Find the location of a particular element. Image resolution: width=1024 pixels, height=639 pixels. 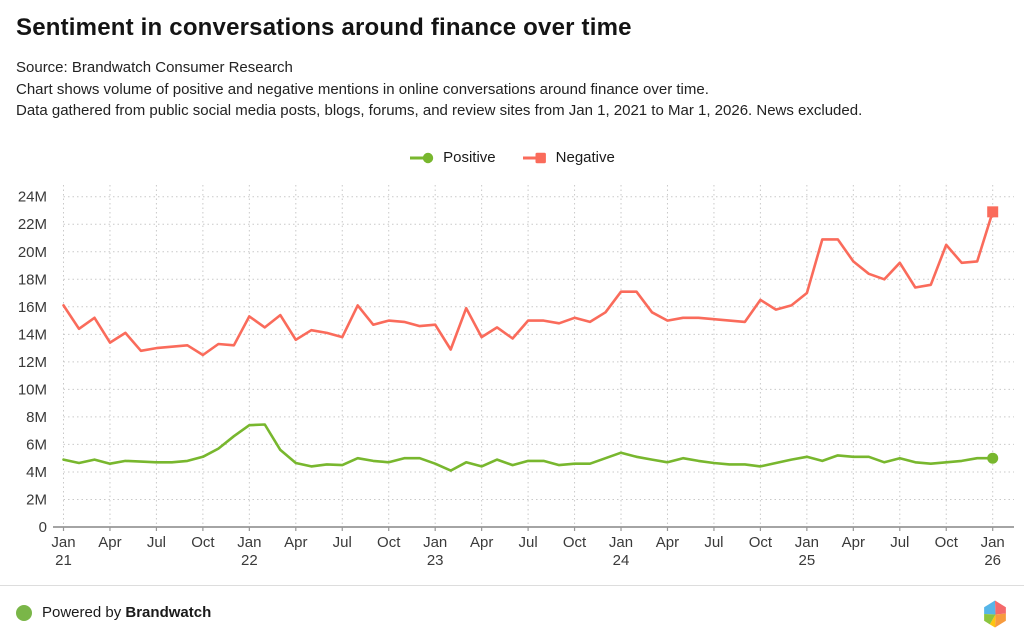

y-tick-label: 22M is located at coordinates (32, 224).